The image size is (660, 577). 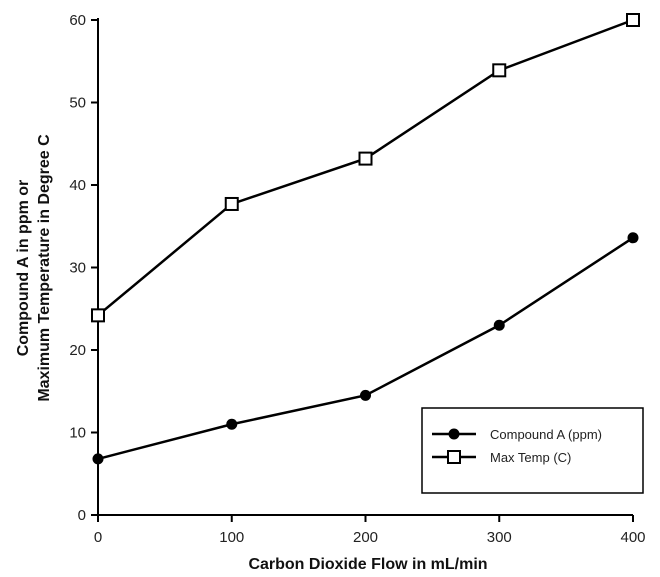 I want to click on y-tick-label: 0, so click(x=82, y=515).